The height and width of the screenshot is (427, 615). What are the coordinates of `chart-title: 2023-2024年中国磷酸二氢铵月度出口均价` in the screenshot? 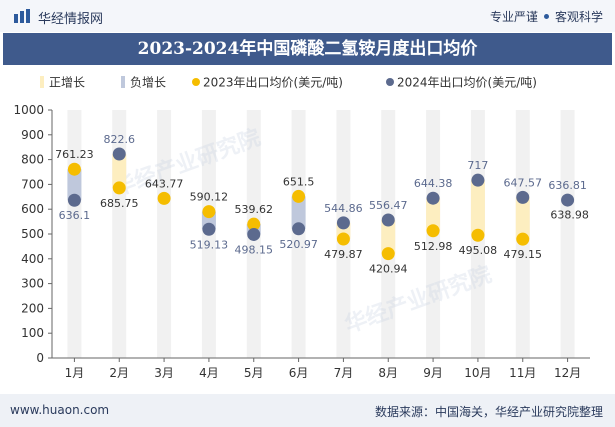 It's located at (307, 49).